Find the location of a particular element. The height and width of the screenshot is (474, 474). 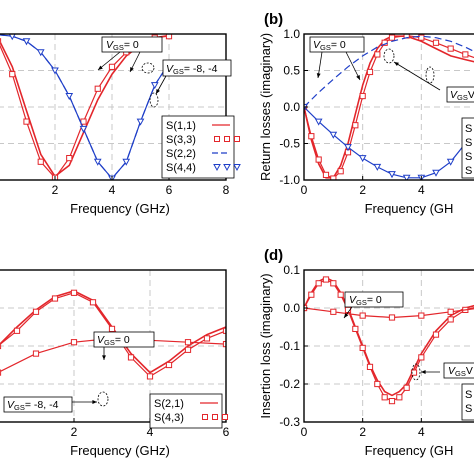

x-axis-label: Frequency (GHz) is located at coordinates (120, 450).